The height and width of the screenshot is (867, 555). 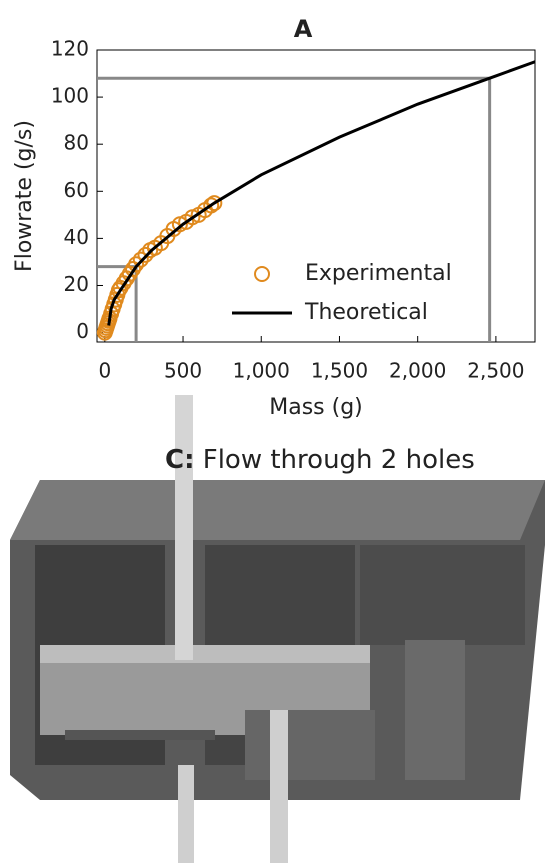 I want to click on legend-label: Theoretical, so click(x=366, y=312).